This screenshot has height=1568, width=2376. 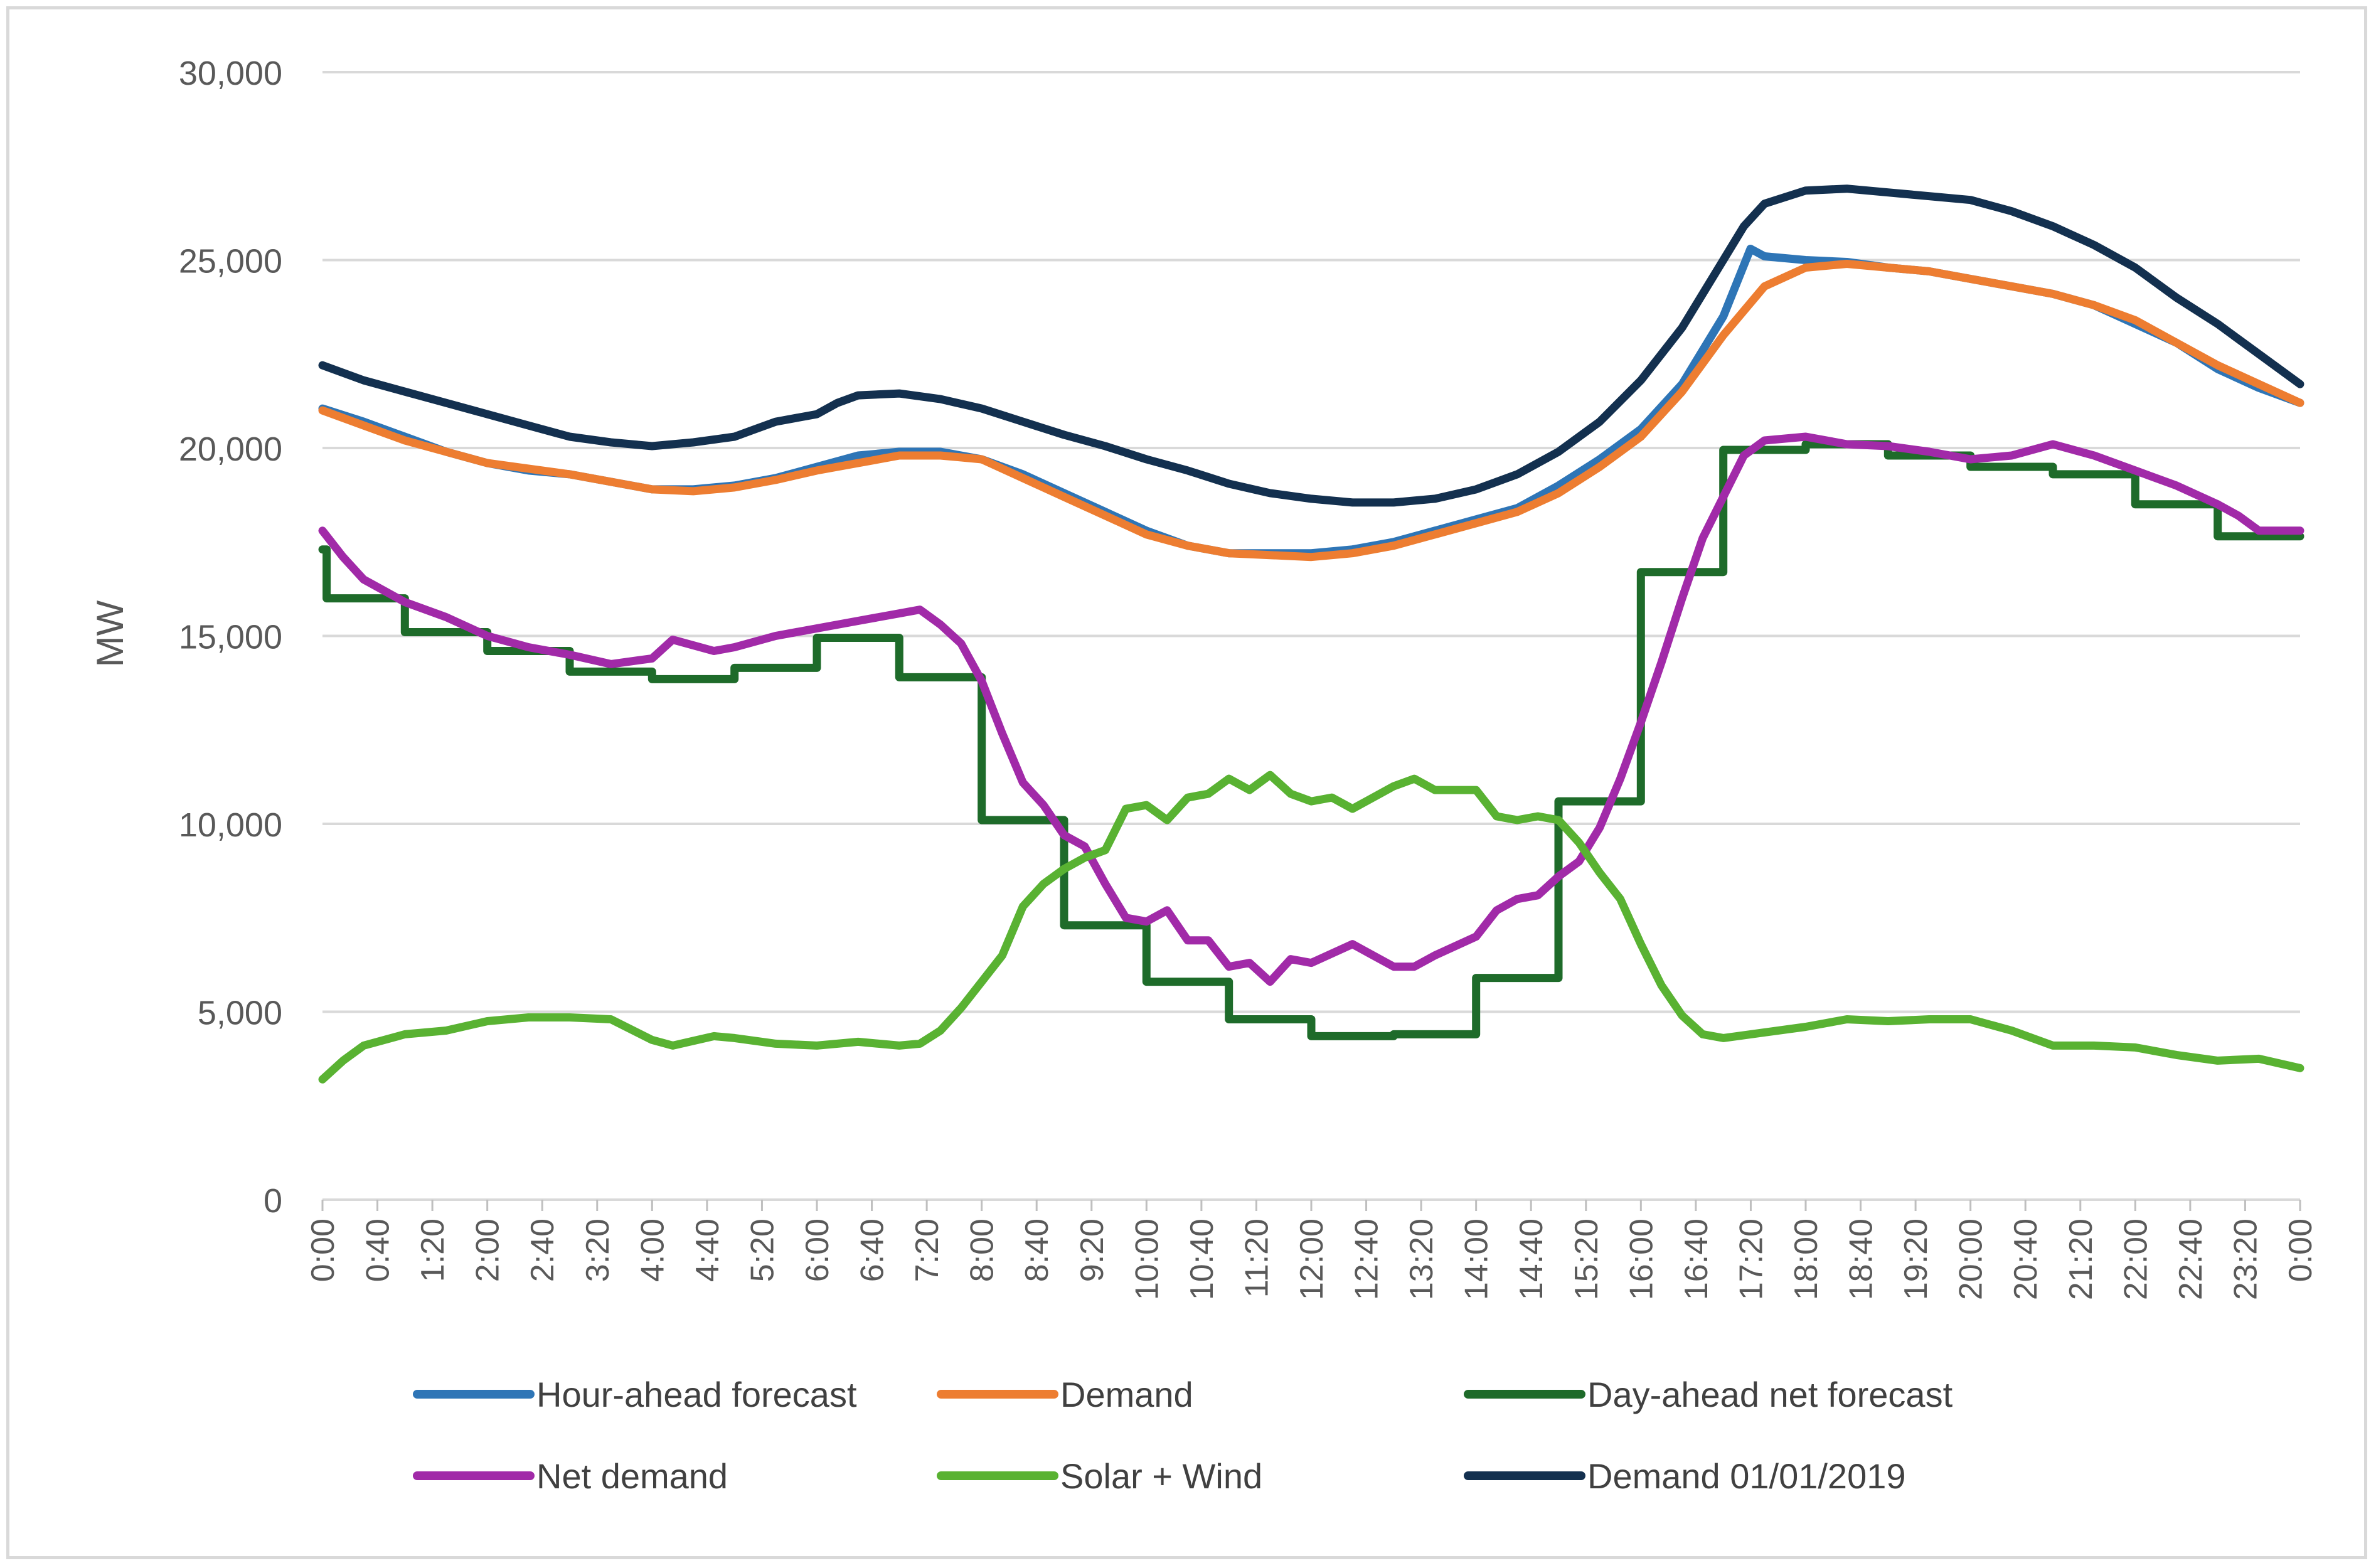 What do you see at coordinates (1161, 1476) in the screenshot?
I see `legend-label-solar-wind: Solar + Wind` at bounding box center [1161, 1476].